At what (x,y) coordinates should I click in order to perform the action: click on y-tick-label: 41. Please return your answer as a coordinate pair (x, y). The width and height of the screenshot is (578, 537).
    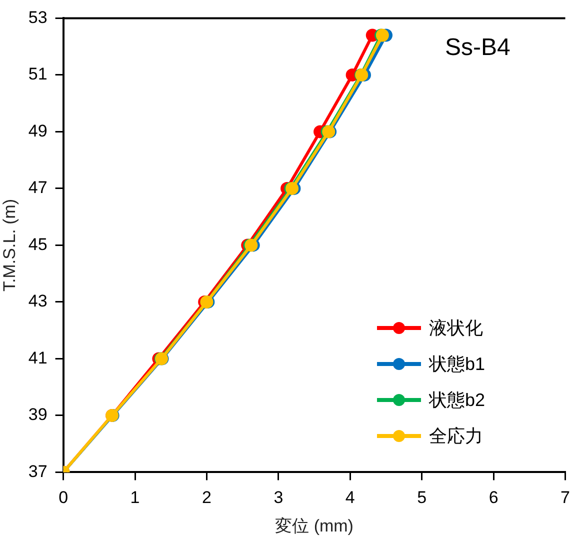
    Looking at the image, I should click on (38, 358).